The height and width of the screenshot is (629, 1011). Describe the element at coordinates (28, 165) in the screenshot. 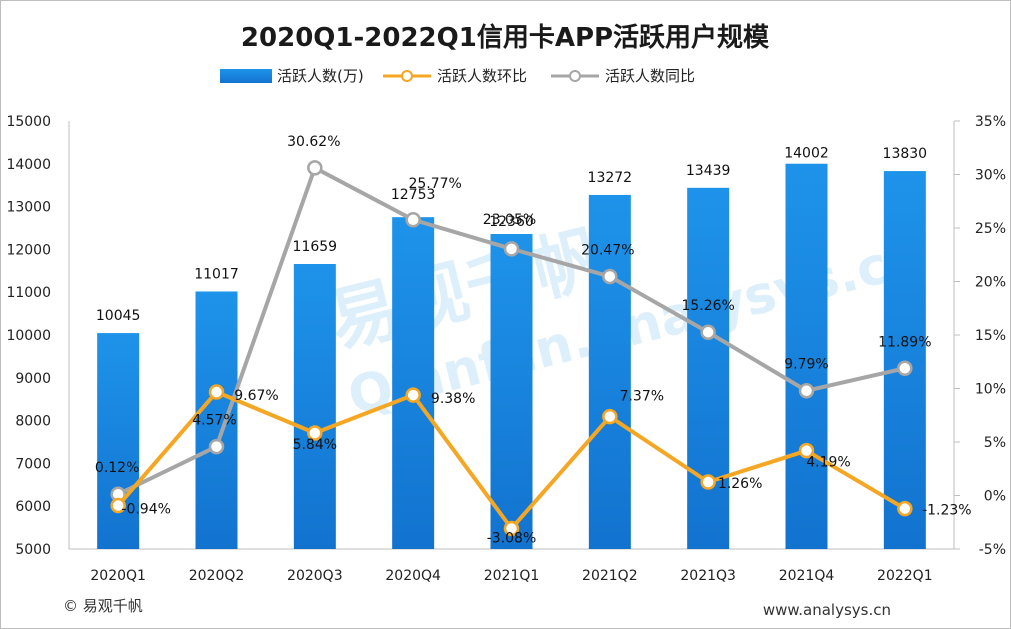

I see `y-left-tick-label: 14000` at that location.